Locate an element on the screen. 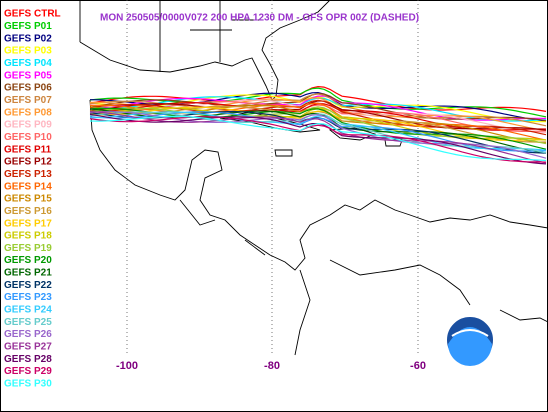 This screenshot has width=548, height=412. island is located at coordinates (270, 122).